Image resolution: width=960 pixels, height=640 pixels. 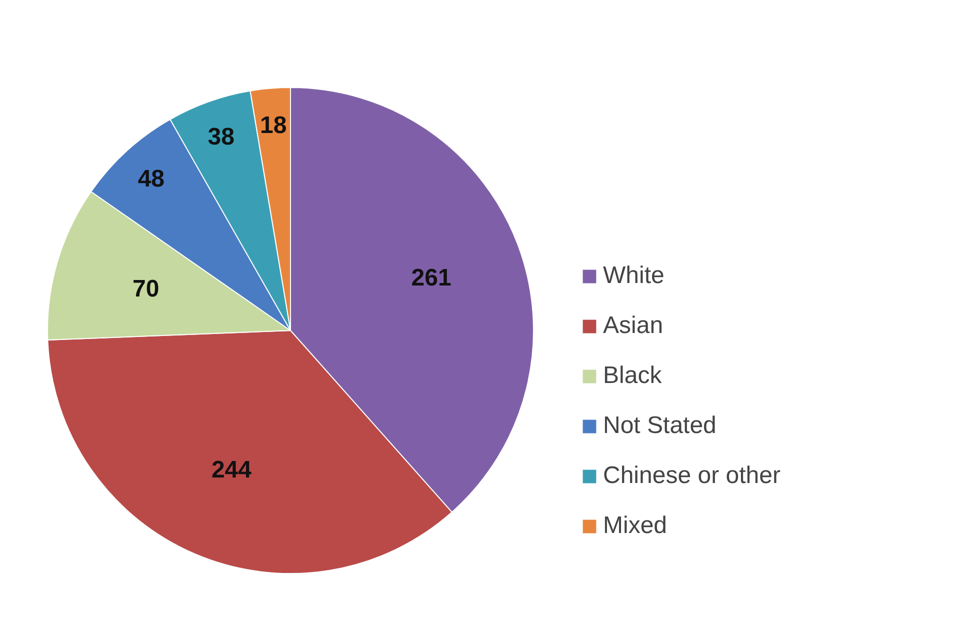 I want to click on legend-label: Asian, so click(x=633, y=326).